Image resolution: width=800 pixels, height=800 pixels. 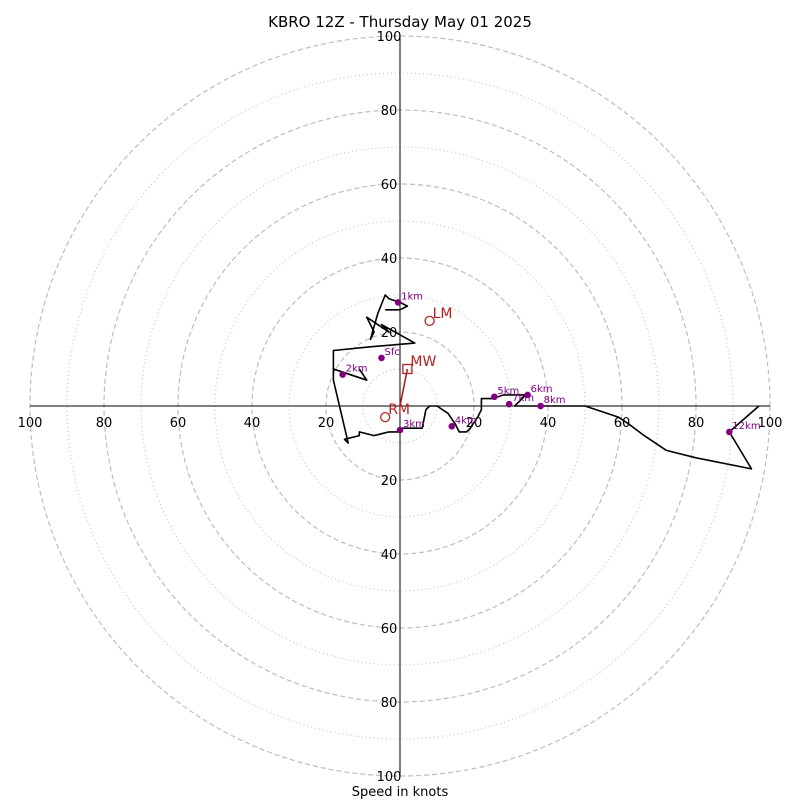 What do you see at coordinates (392, 352) in the screenshot?
I see `height-label-sfc: Sfc` at bounding box center [392, 352].